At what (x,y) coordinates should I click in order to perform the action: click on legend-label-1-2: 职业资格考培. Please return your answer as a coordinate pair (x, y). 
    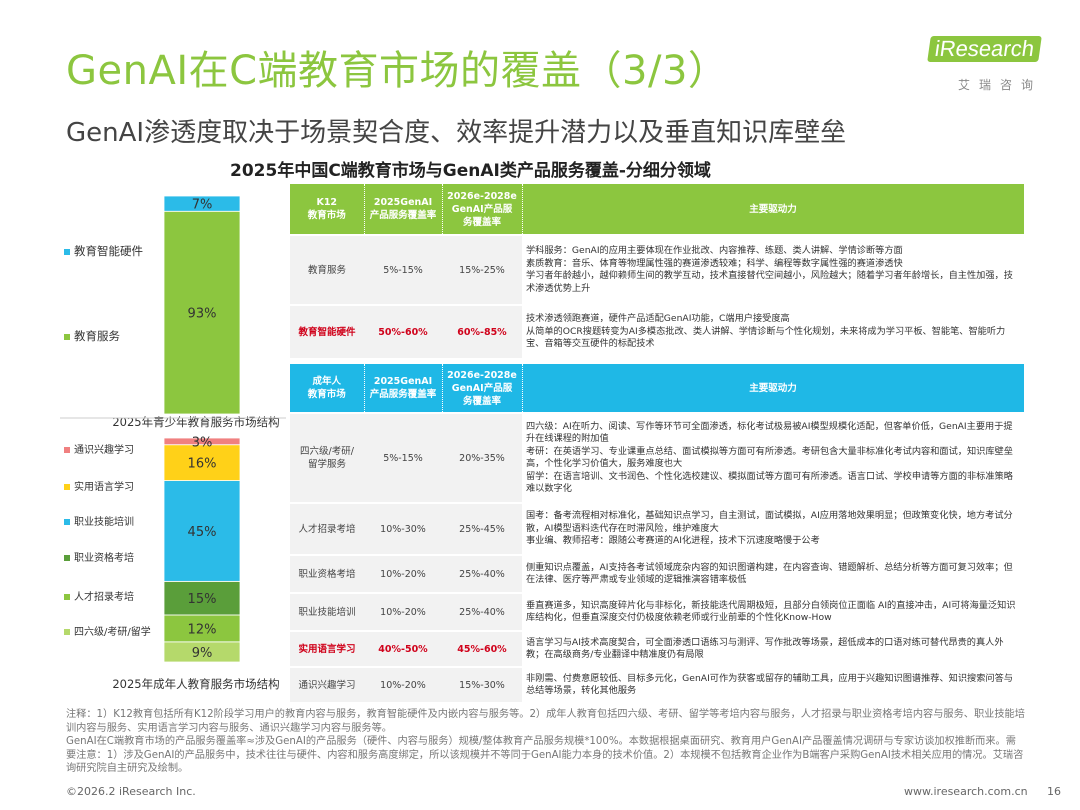
    Looking at the image, I should click on (104, 557).